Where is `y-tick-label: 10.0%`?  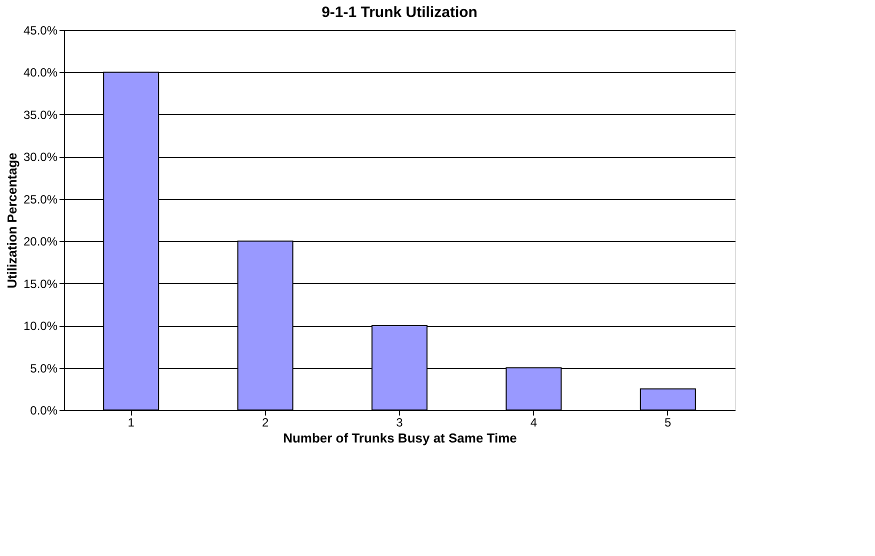
y-tick-label: 10.0% is located at coordinates (40, 326).